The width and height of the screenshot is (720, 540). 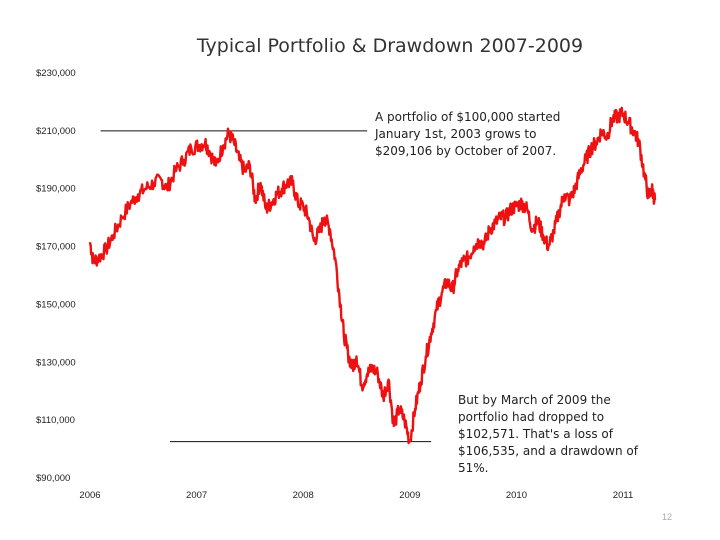 What do you see at coordinates (56, 362) in the screenshot?
I see `y-tick-label: $130,000` at bounding box center [56, 362].